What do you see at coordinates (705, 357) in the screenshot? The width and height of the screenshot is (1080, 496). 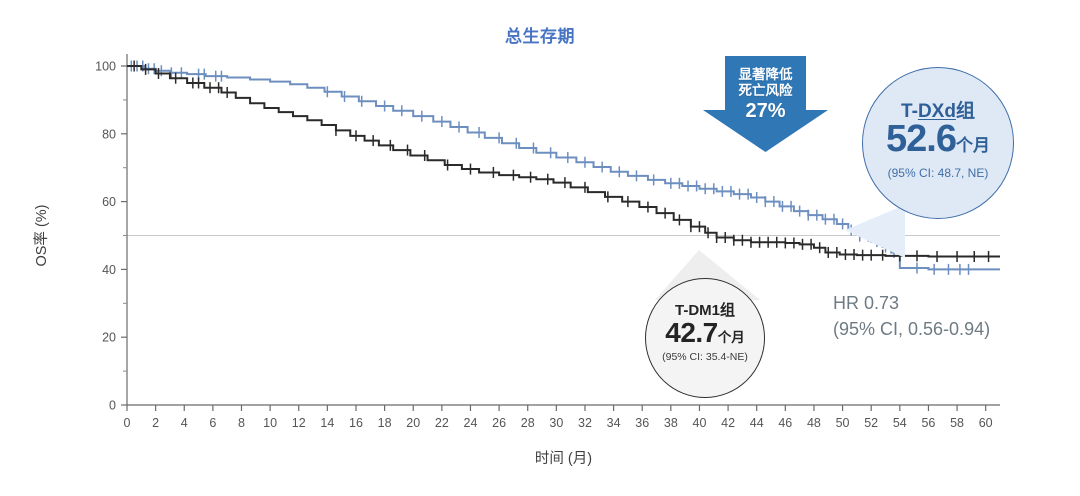 I see `tdm1-confidence-interval: (95% CI: 35.4-NE)` at bounding box center [705, 357].